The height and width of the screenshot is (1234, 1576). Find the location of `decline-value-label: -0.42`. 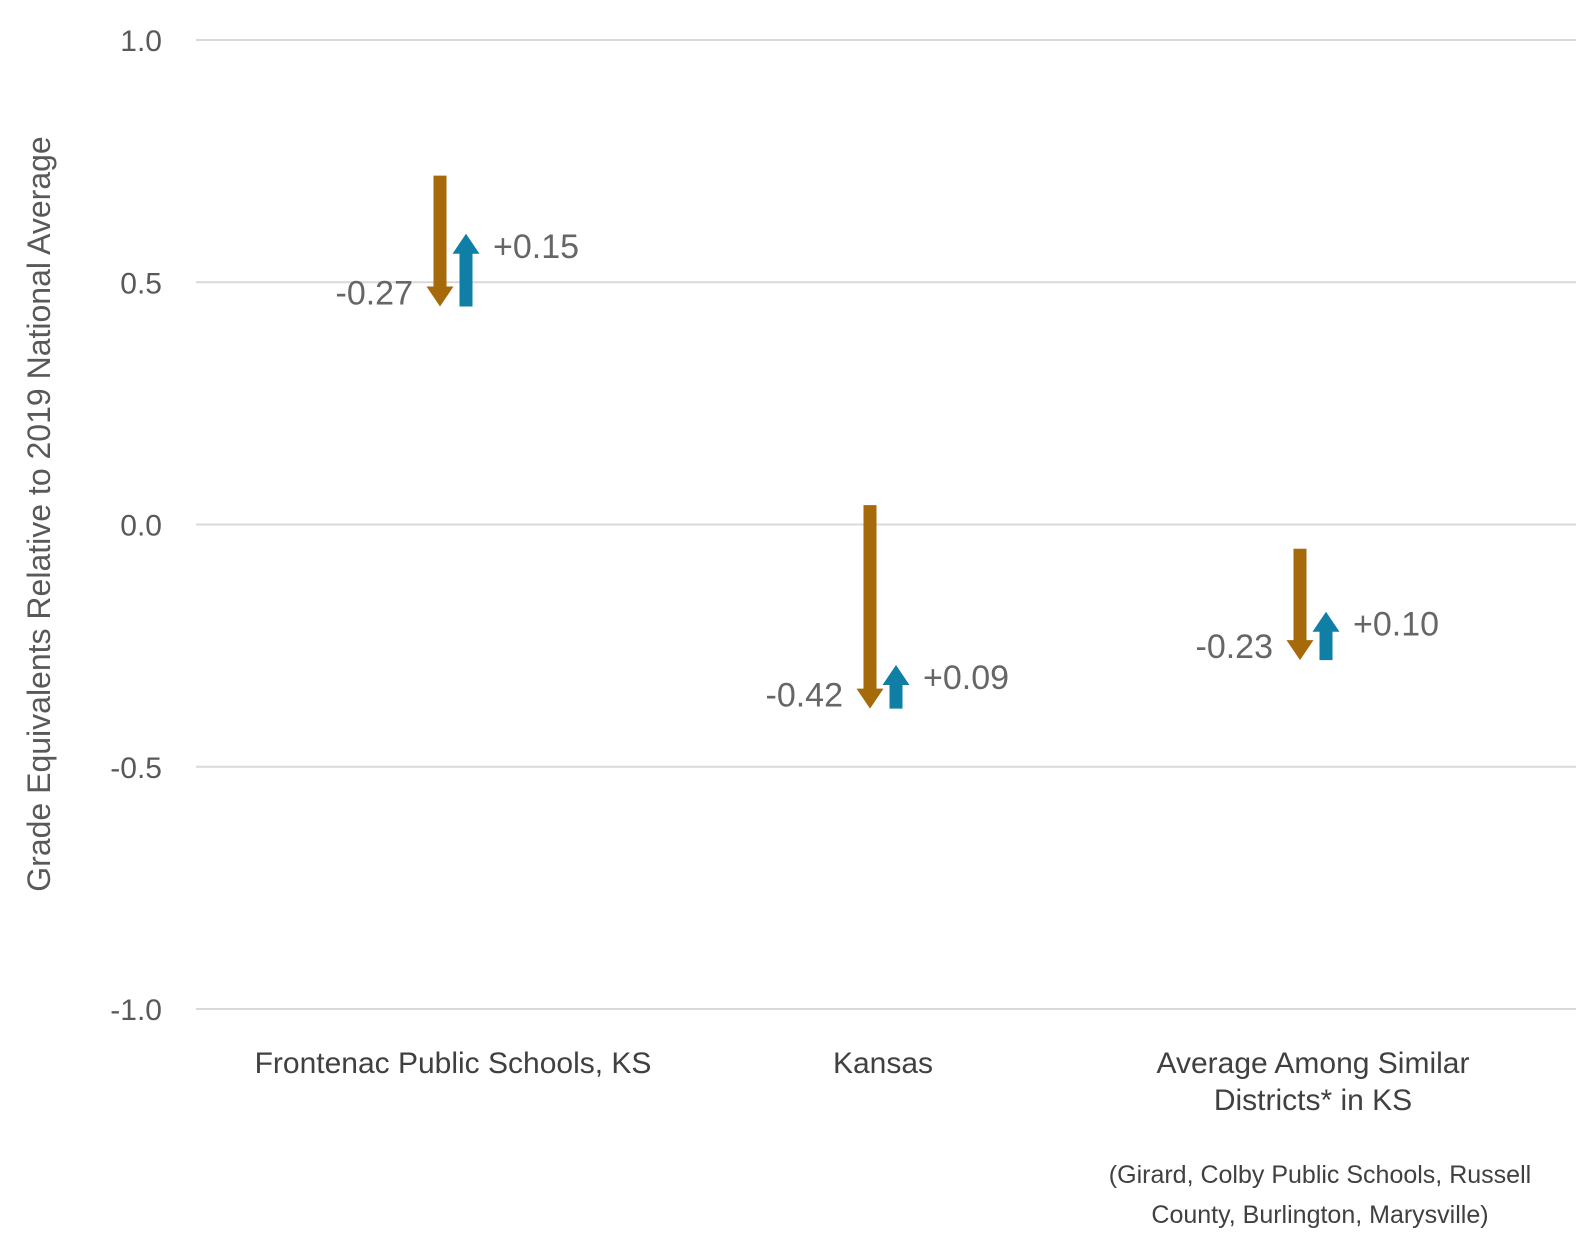

decline-value-label: -0.42 is located at coordinates (805, 696).